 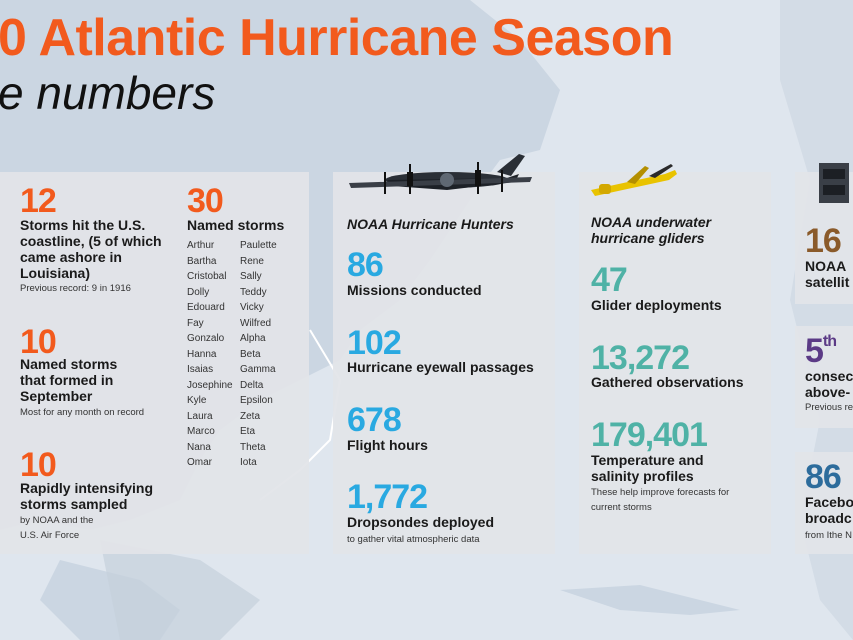 What do you see at coordinates (197, 400) in the screenshot?
I see `storm-name: Kyle` at bounding box center [197, 400].